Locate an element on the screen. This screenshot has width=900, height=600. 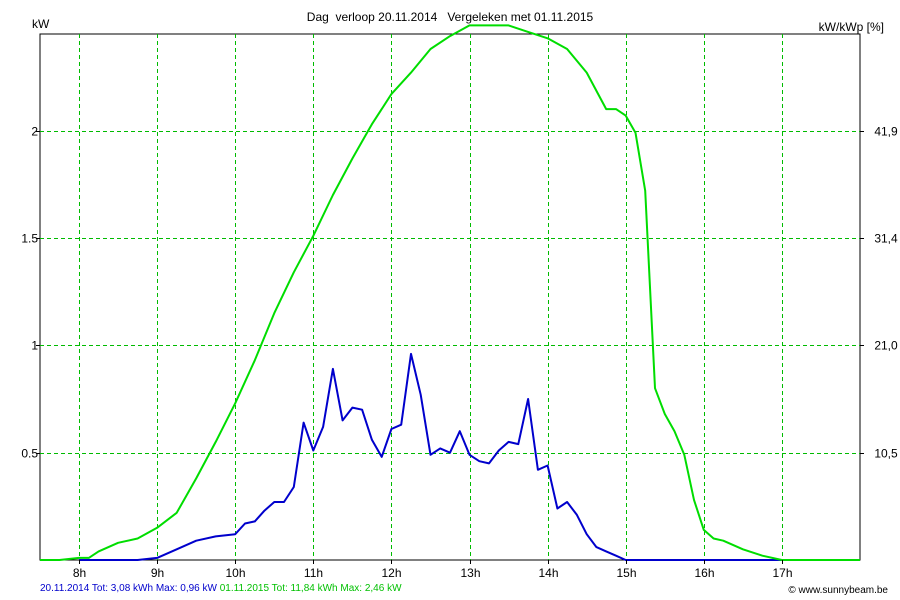
y-tick-label-right: 10,5 is located at coordinates (886, 454).